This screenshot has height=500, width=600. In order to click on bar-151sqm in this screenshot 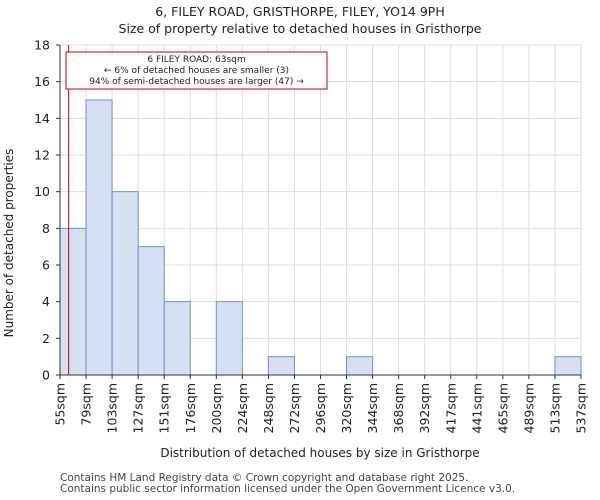, I will do `click(177, 338)`.